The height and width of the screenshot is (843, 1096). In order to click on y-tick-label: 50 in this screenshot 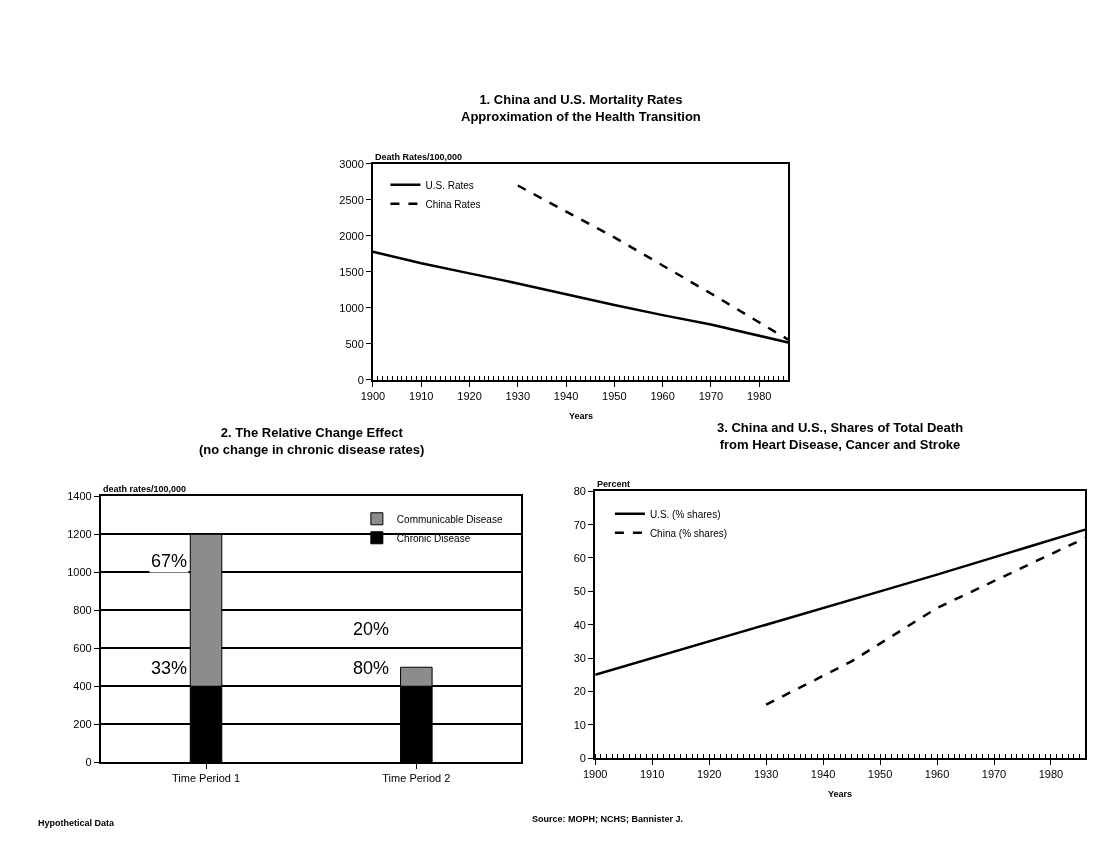, I will do `click(579, 591)`.